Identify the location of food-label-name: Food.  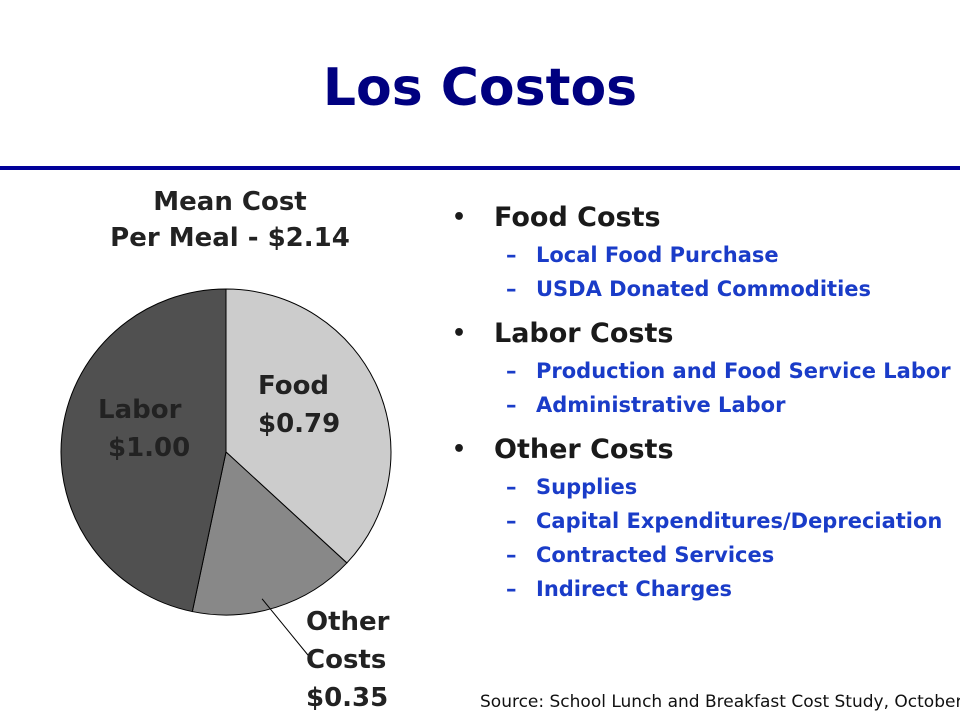
(294, 386).